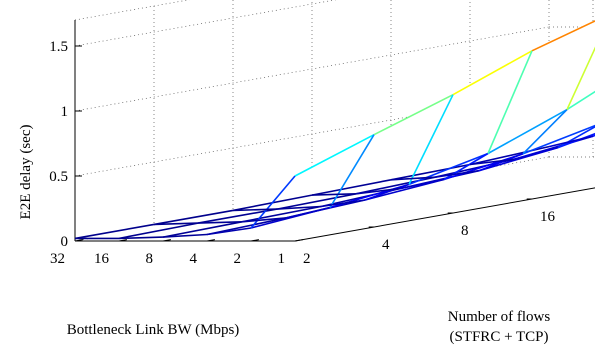 The height and width of the screenshot is (348, 595). I want to click on bw-tick-label: 8, so click(150, 259).